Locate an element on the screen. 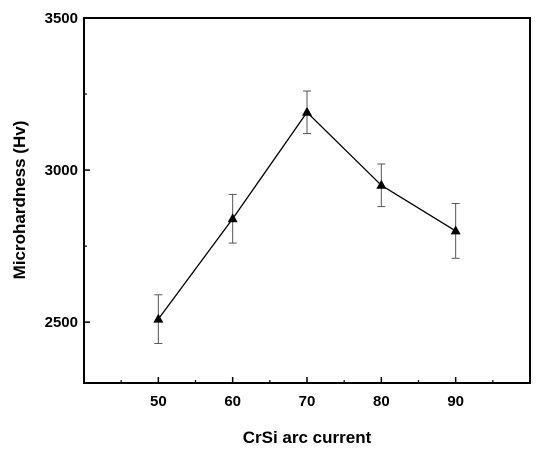 The image size is (550, 456). x-tick-label: 70 is located at coordinates (307, 401).